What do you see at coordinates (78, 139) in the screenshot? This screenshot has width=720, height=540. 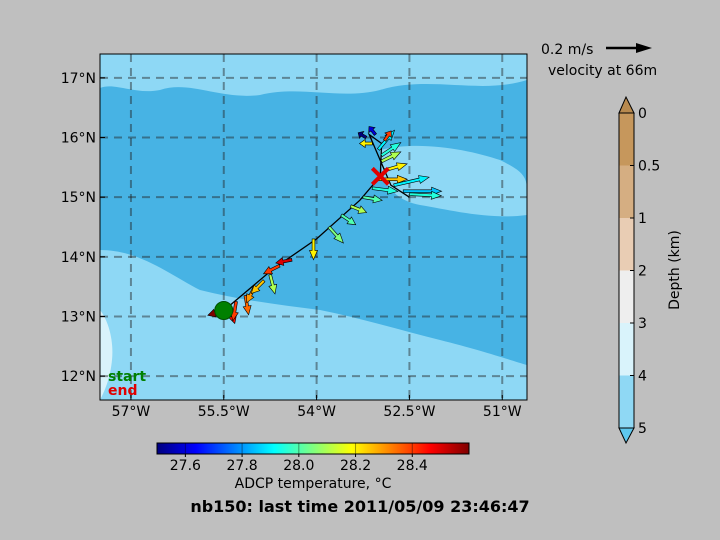 I see `y-tick-label: 16°N` at bounding box center [78, 139].